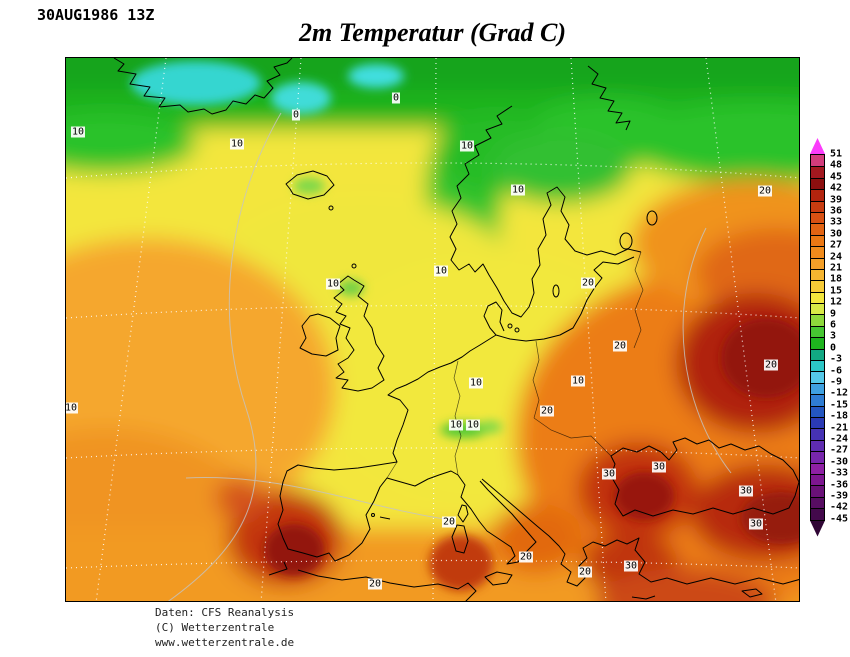 Image resolution: width=850 pixels, height=657 pixels. What do you see at coordinates (836, 177) in the screenshot?
I see `colorbar-label: 45` at bounding box center [836, 177].